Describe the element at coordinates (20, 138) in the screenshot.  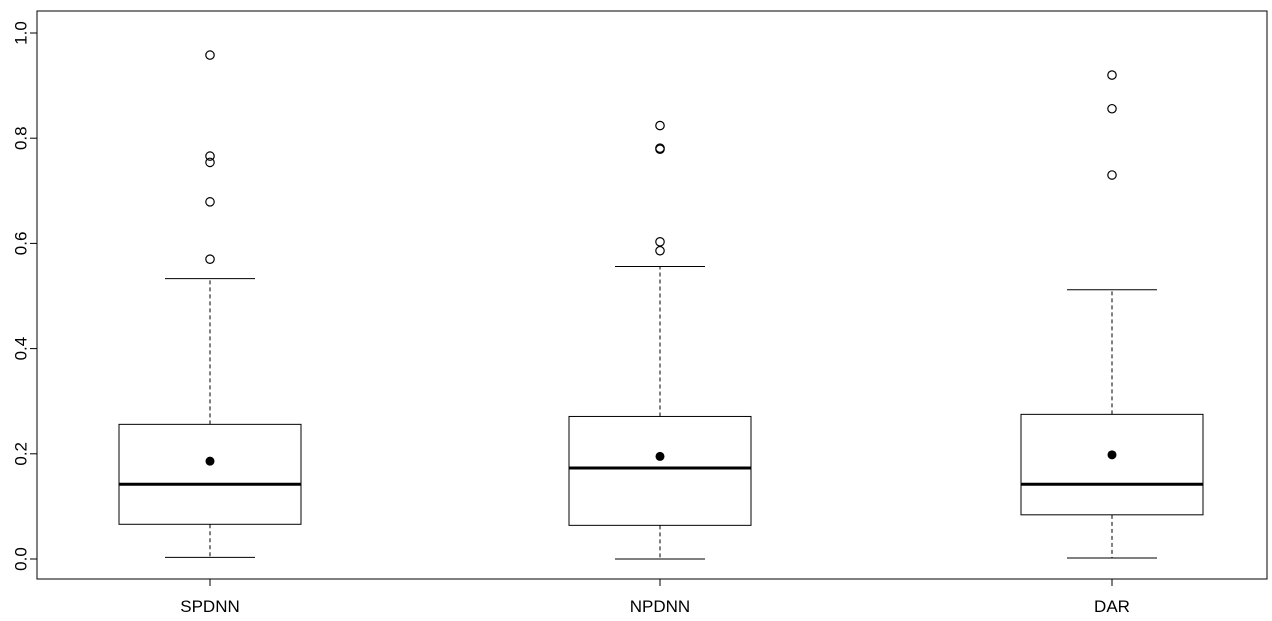
I see `y-tick-label: 0.8` at that location.